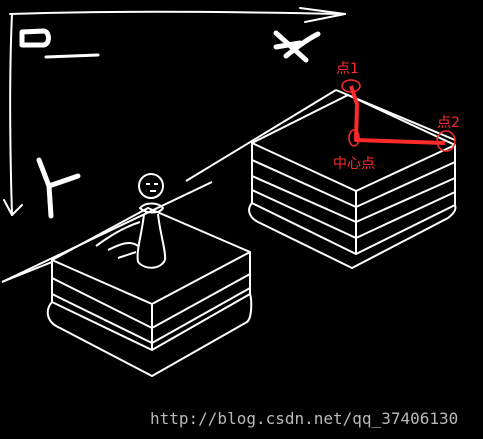  What do you see at coordinates (58, 188) in the screenshot?
I see `y-axis-letter: Y` at bounding box center [58, 188].